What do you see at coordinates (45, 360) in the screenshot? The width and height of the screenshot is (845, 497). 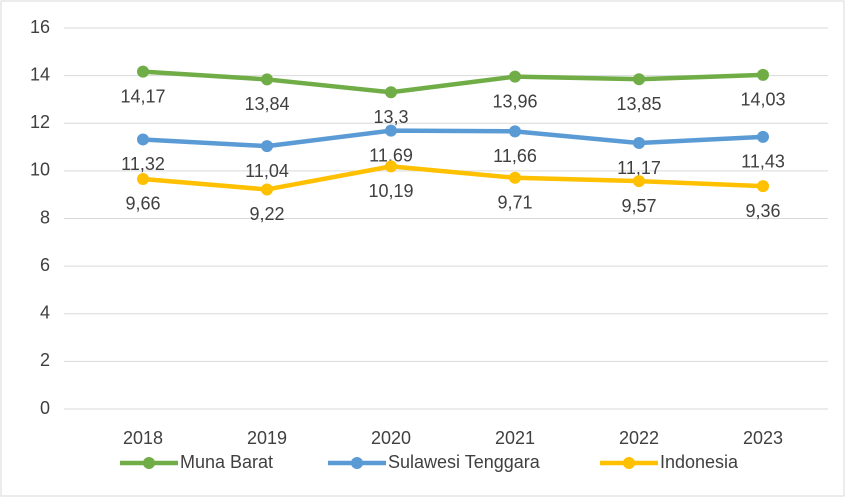 I see `y-tick-label: 2` at bounding box center [45, 360].